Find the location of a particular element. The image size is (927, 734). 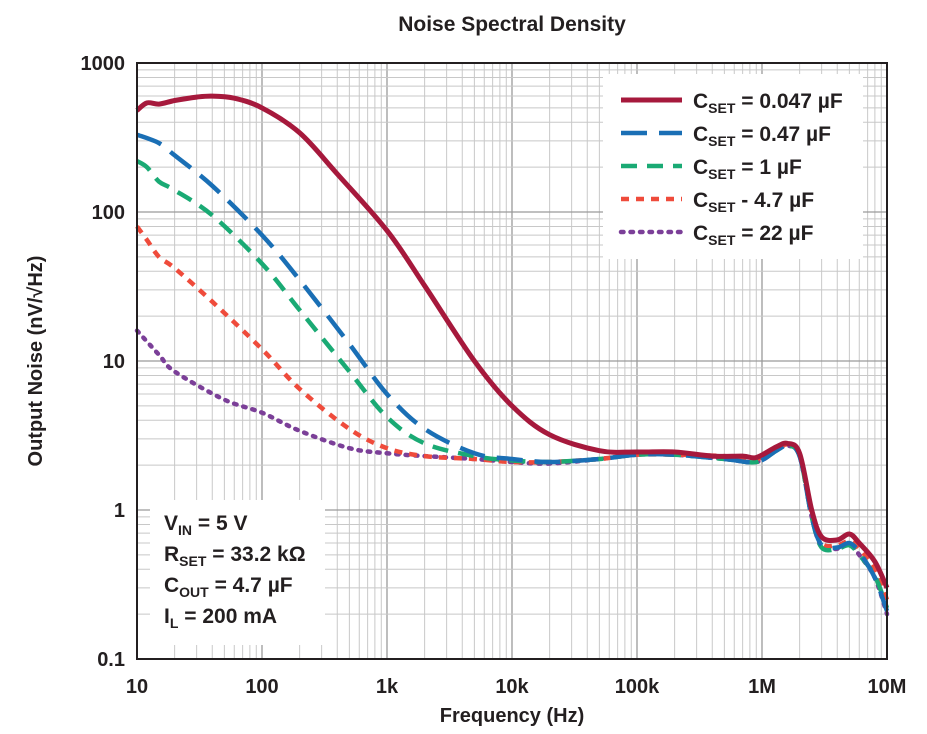

y-tick-label: 1000 is located at coordinates (103, 64).